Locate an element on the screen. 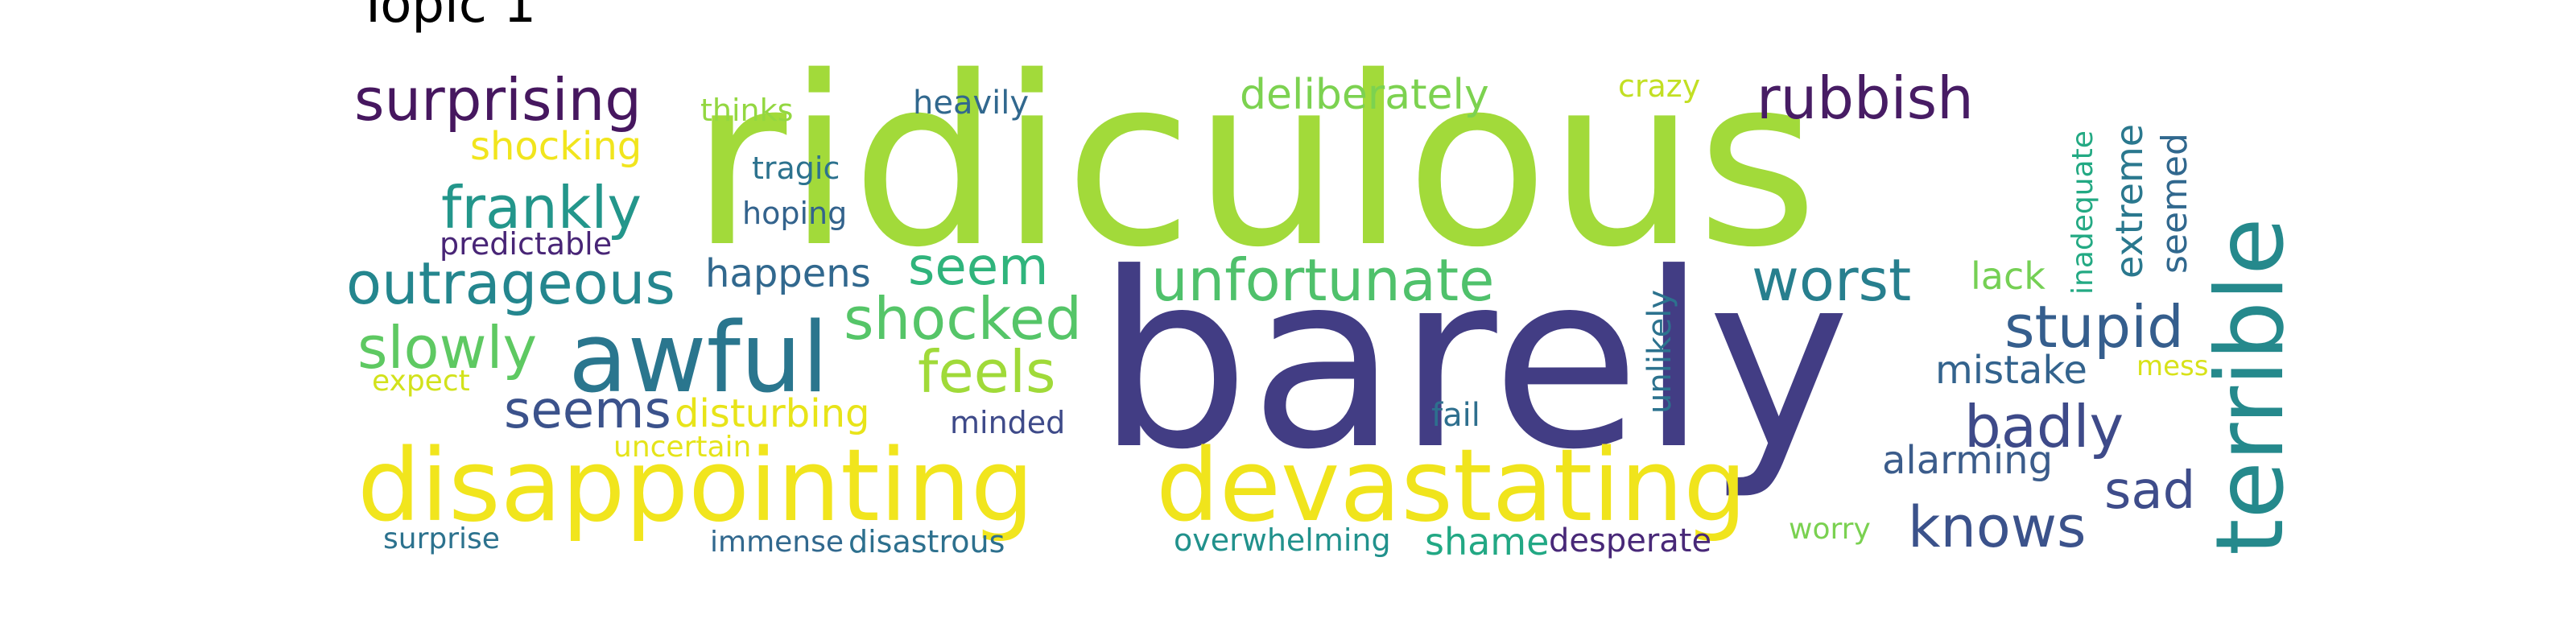 The height and width of the screenshot is (644, 2576). word-hoping: hoping is located at coordinates (795, 213).